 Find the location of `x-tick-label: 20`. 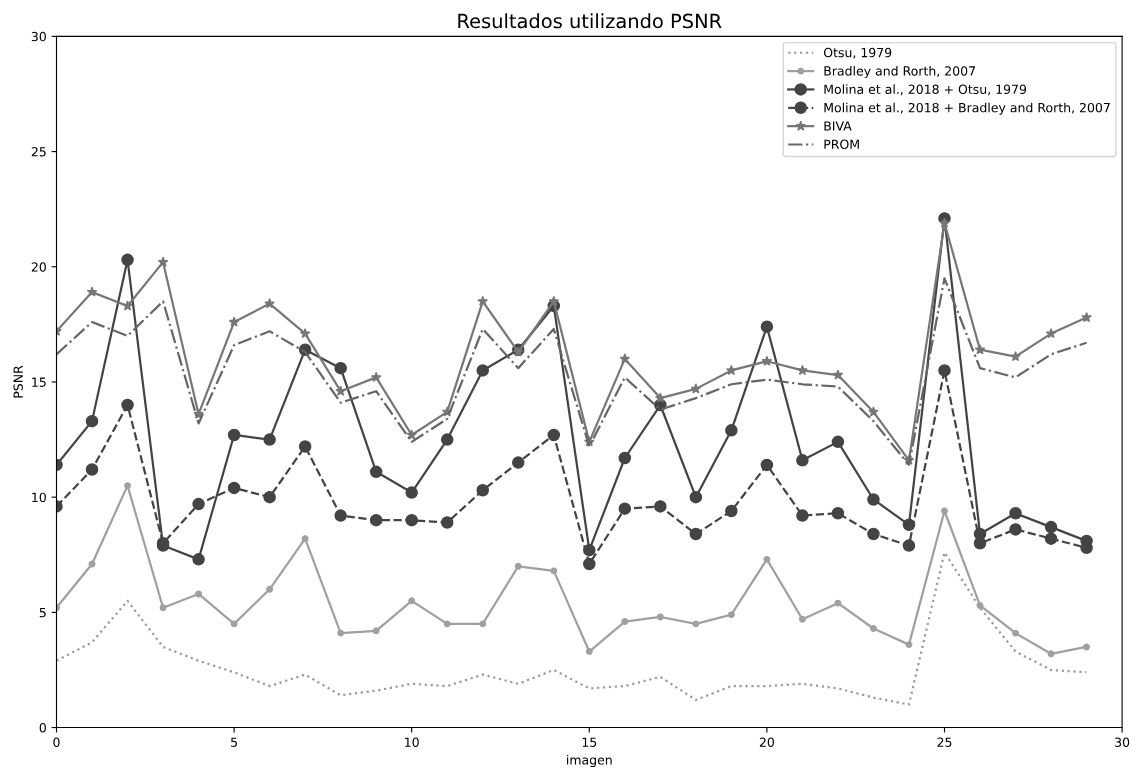

x-tick-label: 20 is located at coordinates (767, 742).